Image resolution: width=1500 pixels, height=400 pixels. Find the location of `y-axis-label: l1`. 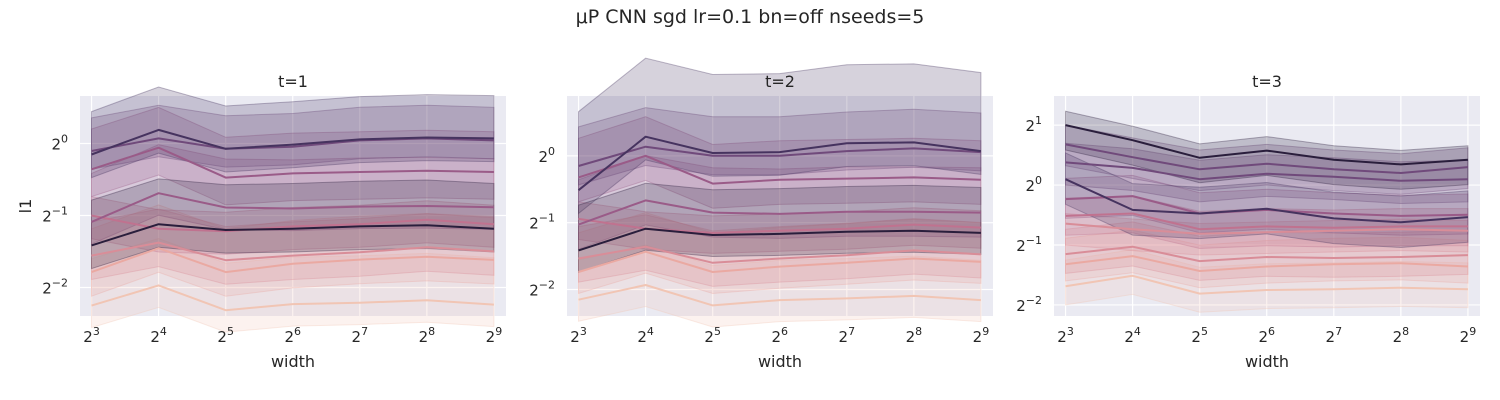

y-axis-label: l1 is located at coordinates (25, 206).